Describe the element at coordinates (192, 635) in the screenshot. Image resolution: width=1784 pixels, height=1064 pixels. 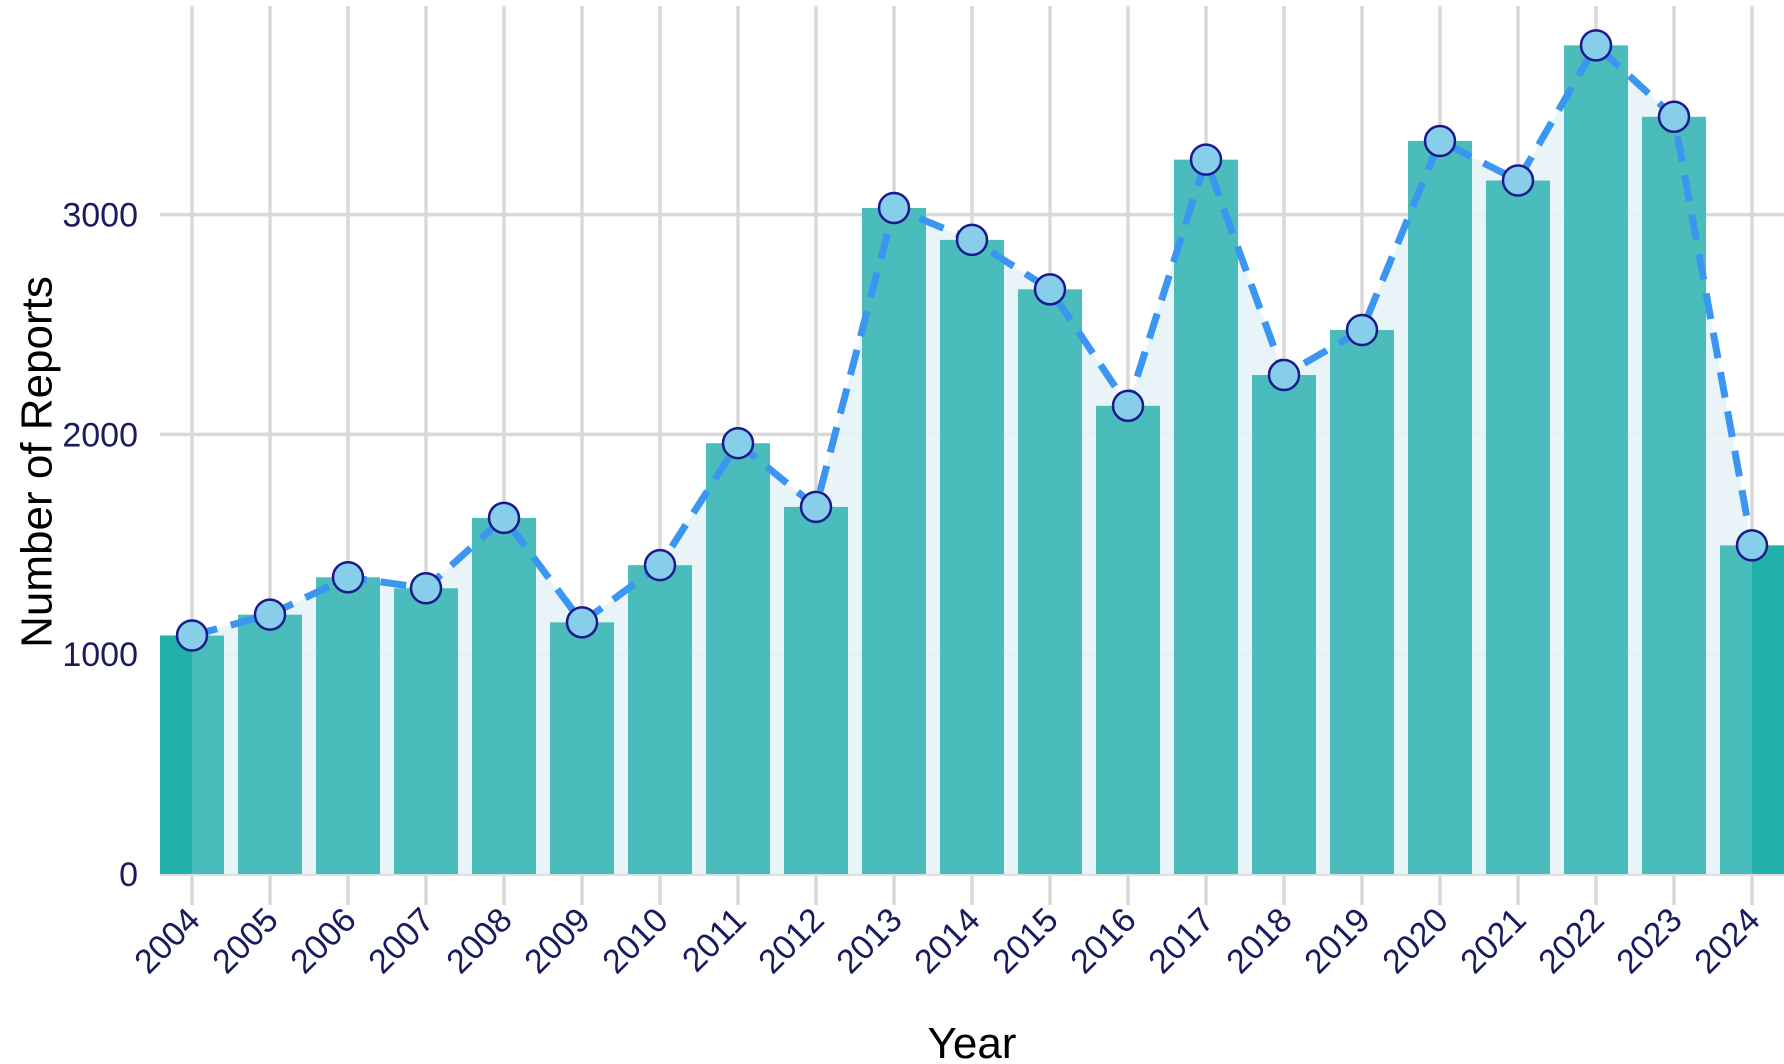
I see `marker-2004` at that location.